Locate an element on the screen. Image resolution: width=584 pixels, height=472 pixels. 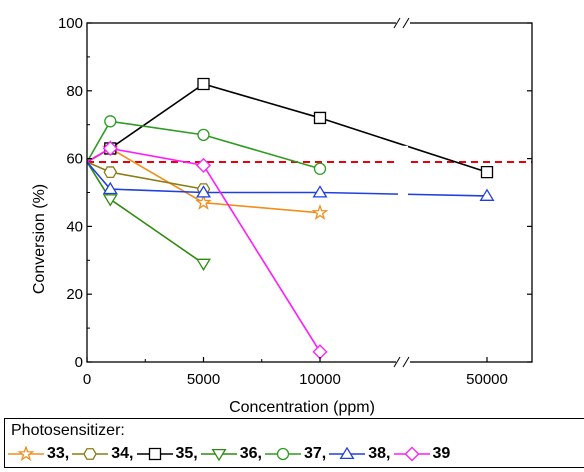
legend-entry-34: 34, is located at coordinates (102, 454).